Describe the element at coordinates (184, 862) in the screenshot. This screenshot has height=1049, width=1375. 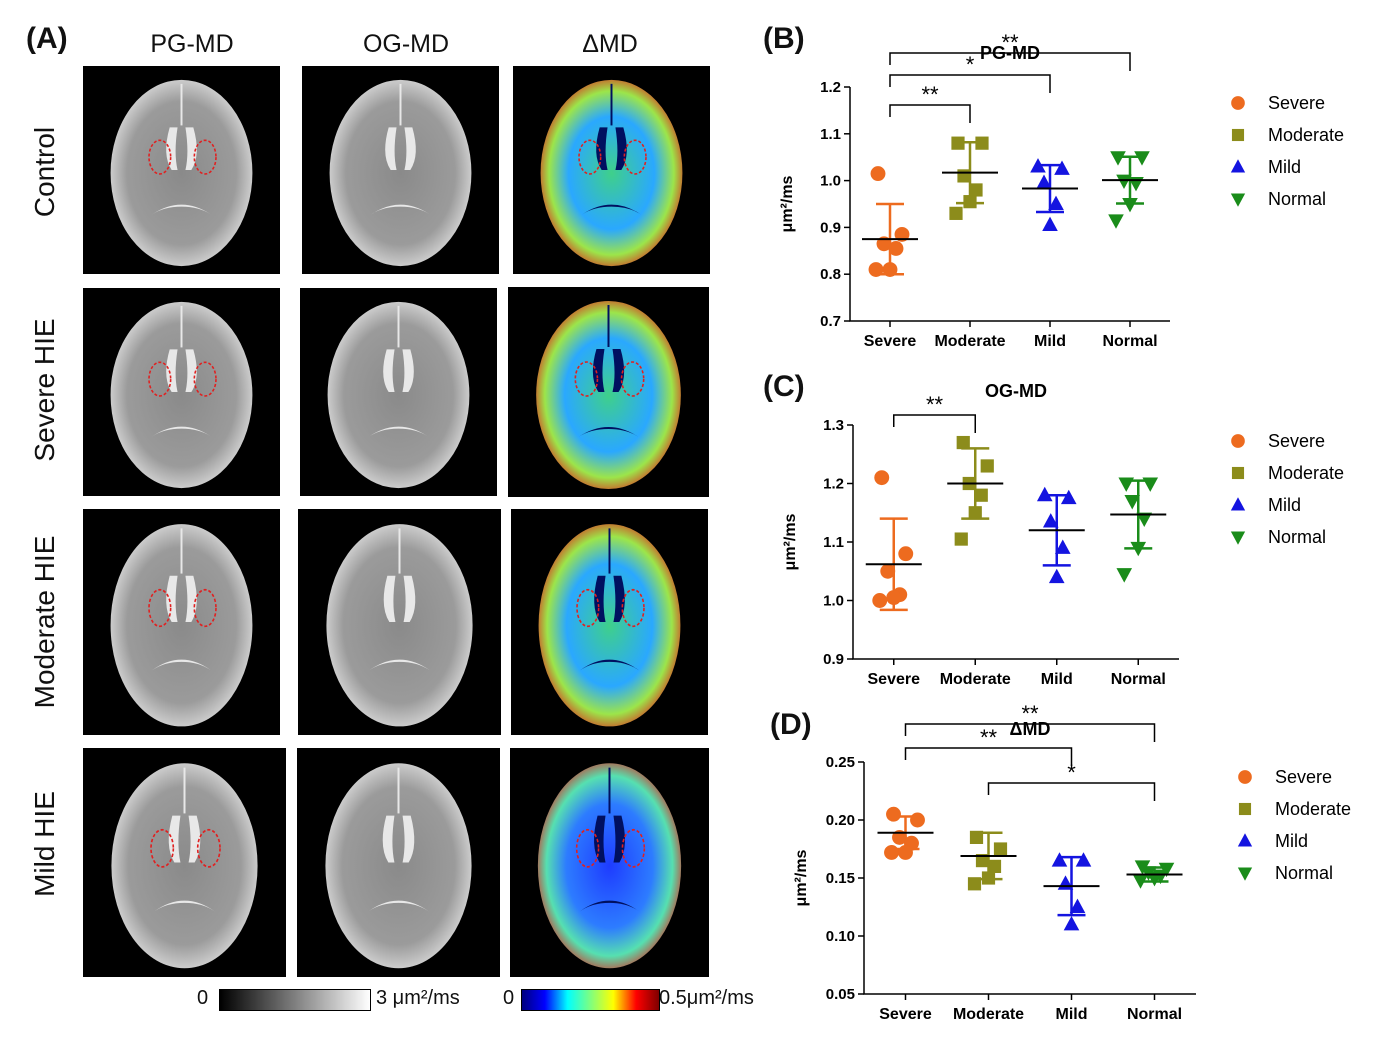
I see `brain-image-mild-pg-md` at that location.